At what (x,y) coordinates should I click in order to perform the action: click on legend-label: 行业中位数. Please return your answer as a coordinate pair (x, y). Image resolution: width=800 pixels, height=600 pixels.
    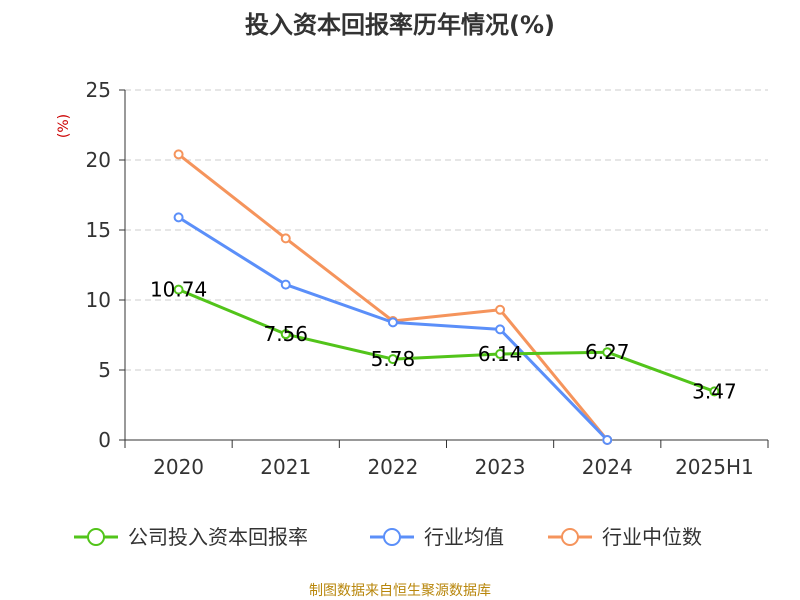
    Looking at the image, I should click on (652, 537).